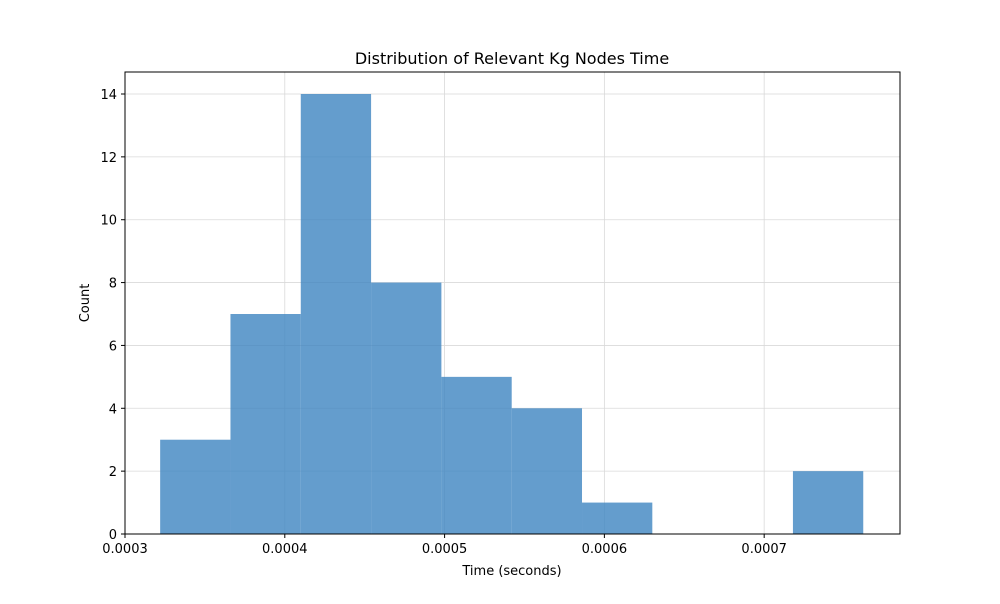 The width and height of the screenshot is (1000, 604). I want to click on x-tick-label: 0.0006, so click(605, 549).